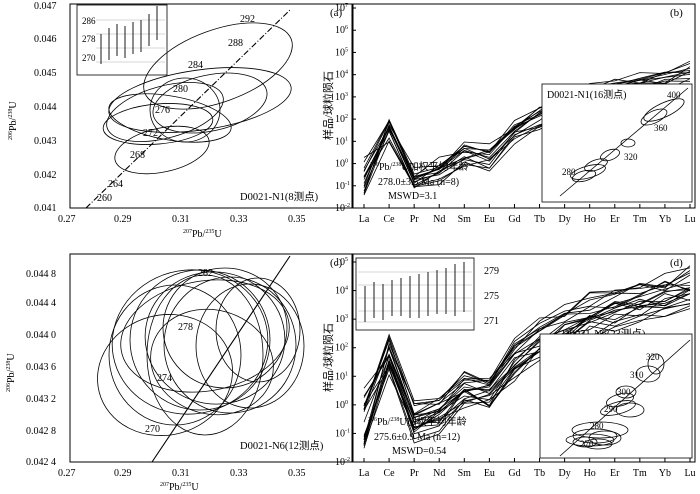  I want to click on panel-a-y-label: 206Pb/238U, so click(13, 120).